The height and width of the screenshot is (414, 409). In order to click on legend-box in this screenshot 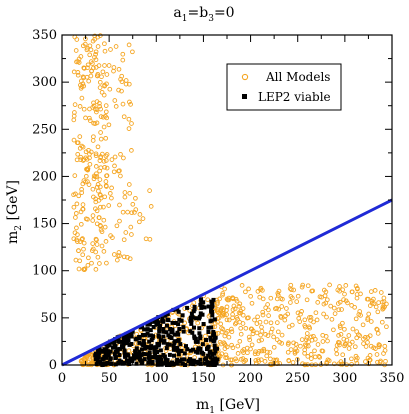, I will do `click(284, 87)`.